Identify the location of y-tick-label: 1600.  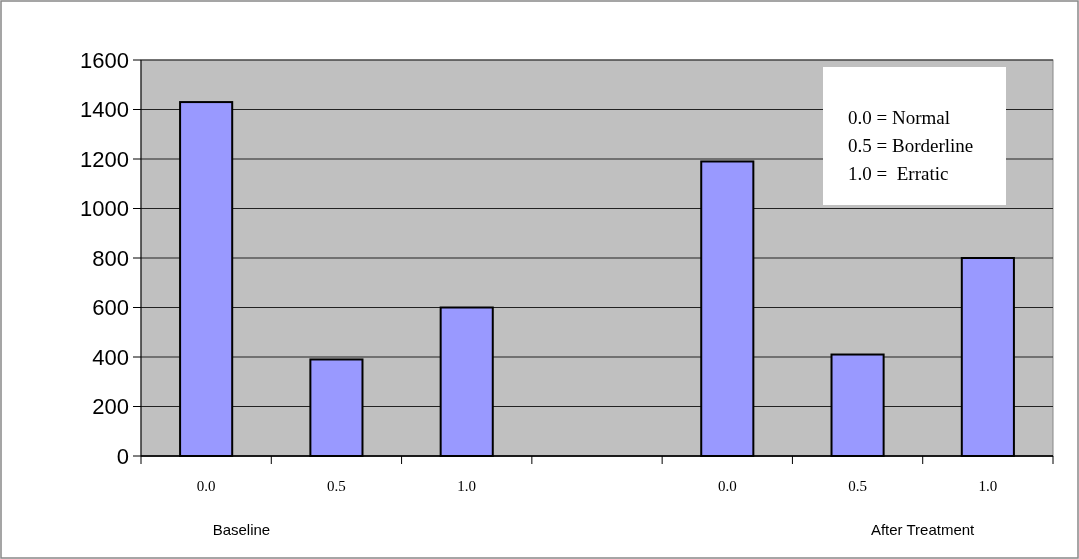
(104, 60).